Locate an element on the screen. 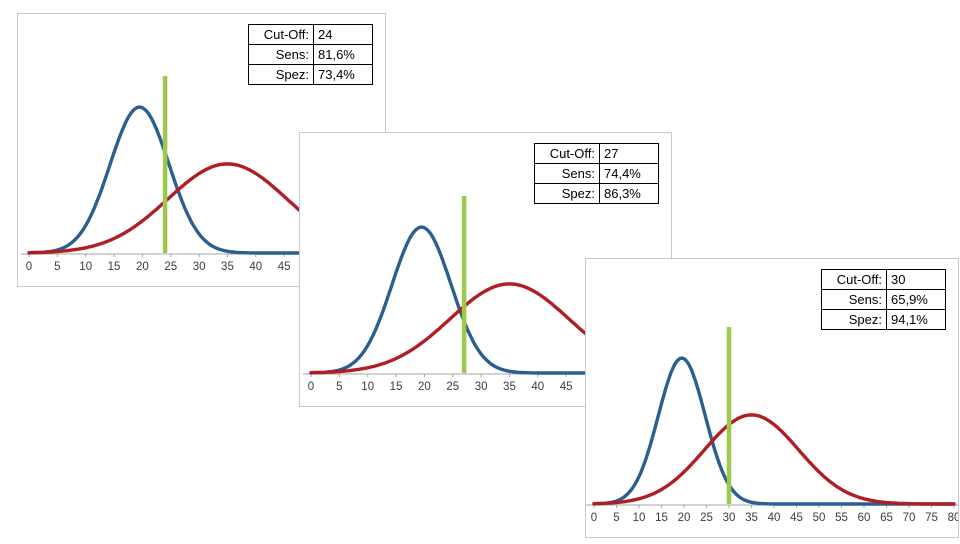  cutoff-stats-table: Cut-Off: 27 Sens: 74,4% Spez: 86,3% is located at coordinates (596, 173).